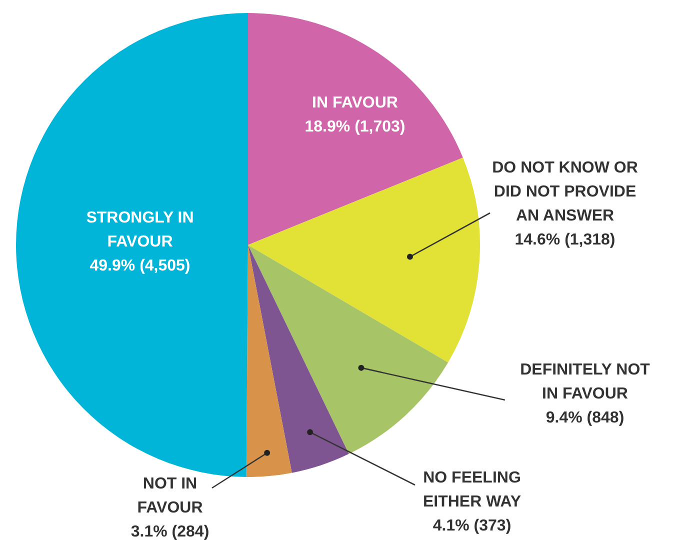  I want to click on slice-label: DO NOT KNOW OR DID NOT PROVIDE AN ANSWER, so click(565, 191).